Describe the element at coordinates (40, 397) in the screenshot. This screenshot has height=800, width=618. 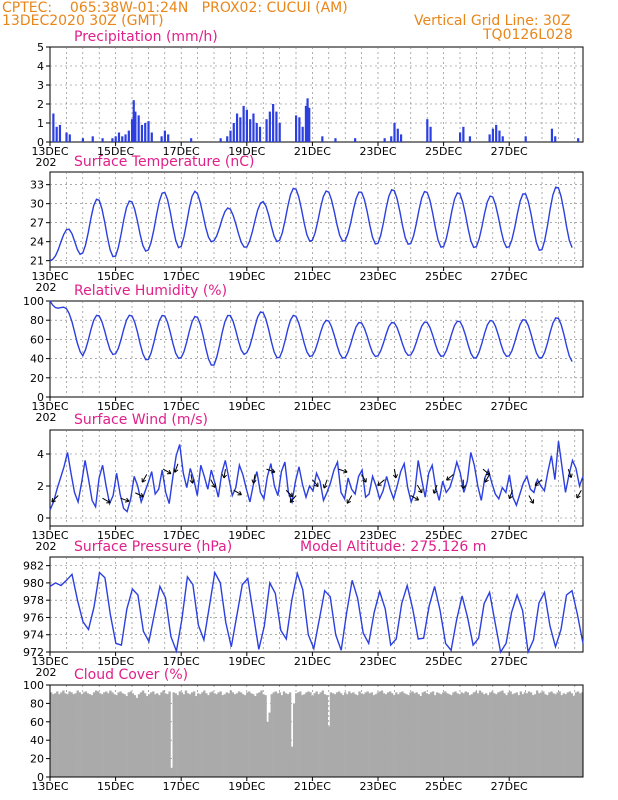
I see `y-tick-label: 0` at that location.